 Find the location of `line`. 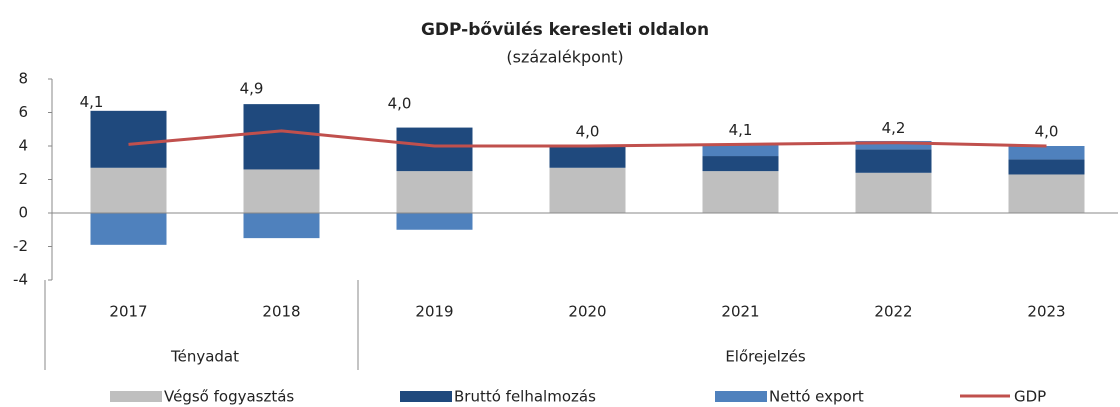

line is located at coordinates (587, 138).